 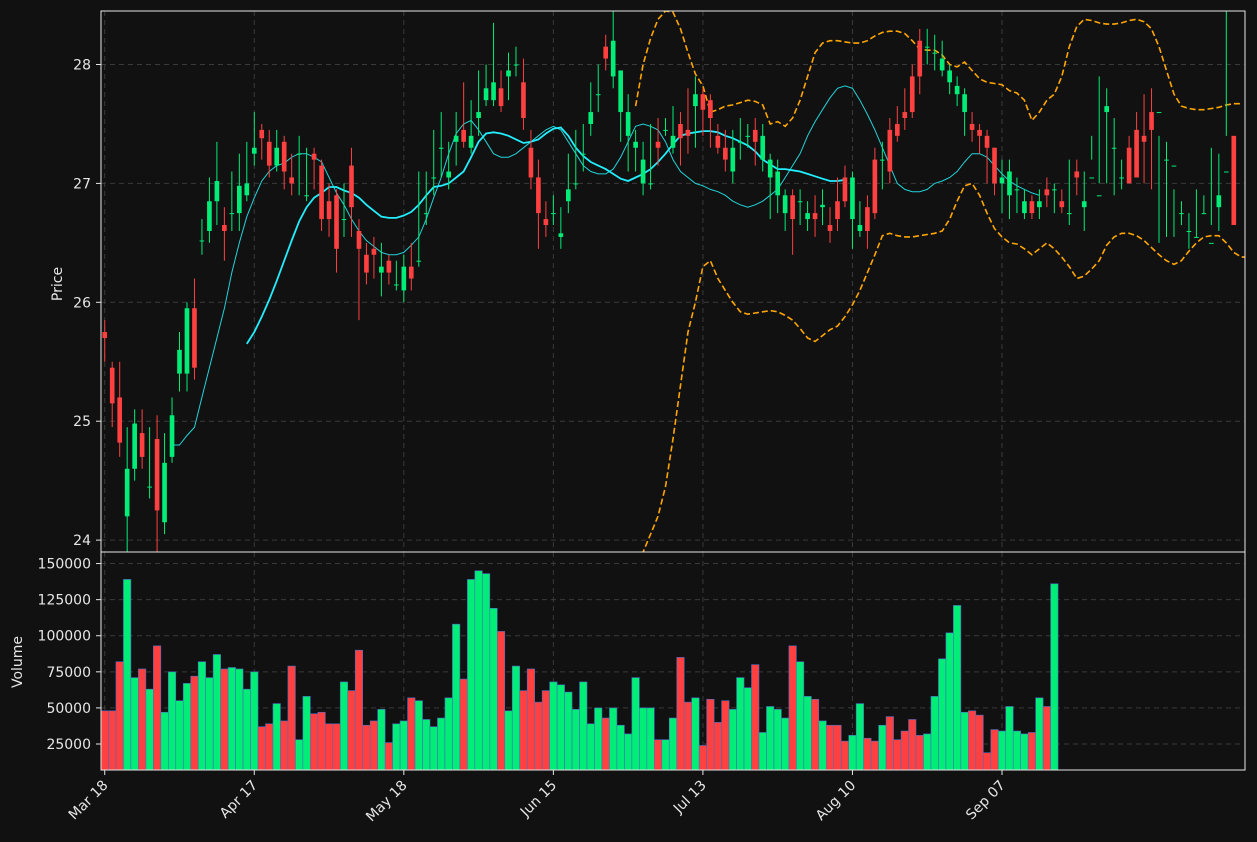 What do you see at coordinates (58, 284) in the screenshot?
I see `price-axis-label: Price` at bounding box center [58, 284].